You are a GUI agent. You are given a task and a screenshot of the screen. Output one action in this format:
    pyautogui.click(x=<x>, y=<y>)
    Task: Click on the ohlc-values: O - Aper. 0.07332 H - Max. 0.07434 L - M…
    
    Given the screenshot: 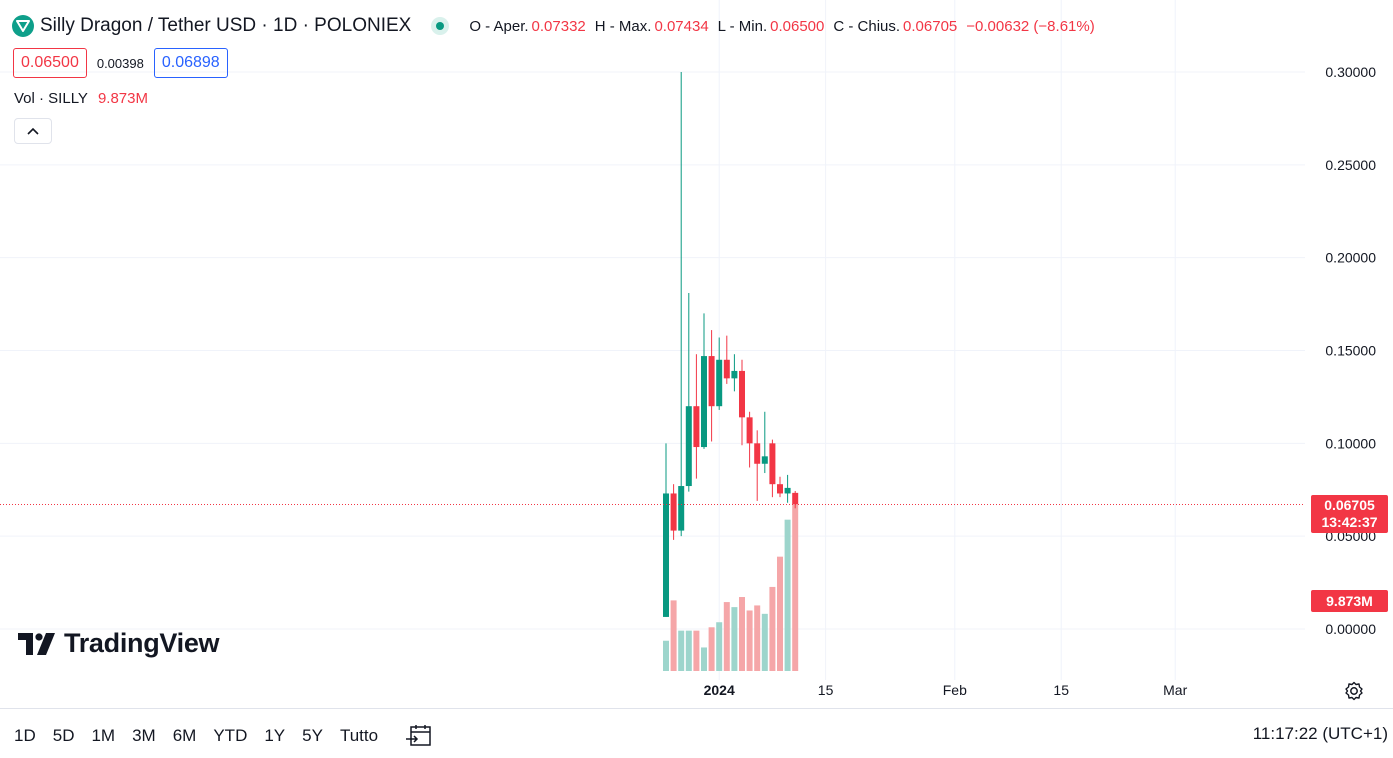 What is the action you would take?
    pyautogui.click(x=786, y=26)
    